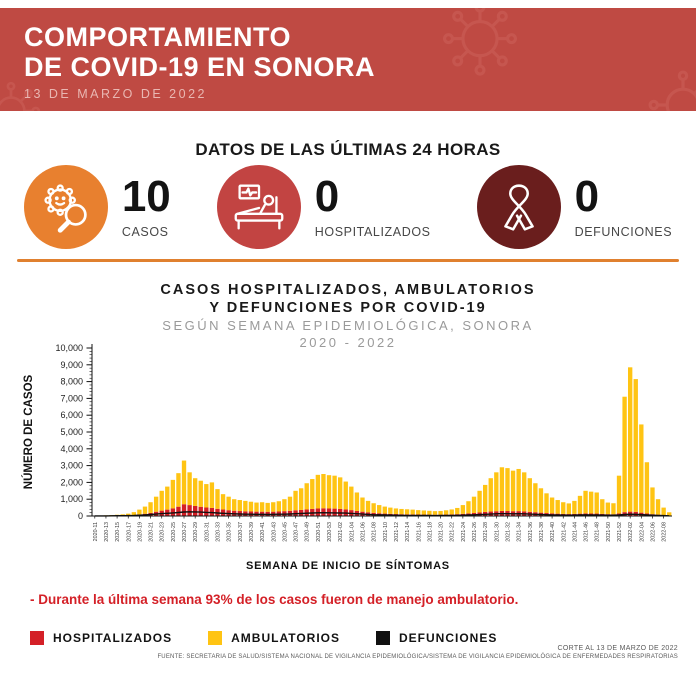 The width and height of the screenshot is (696, 695). Describe the element at coordinates (146, 196) in the screenshot. I see `stat-casos-value: 10` at that location.